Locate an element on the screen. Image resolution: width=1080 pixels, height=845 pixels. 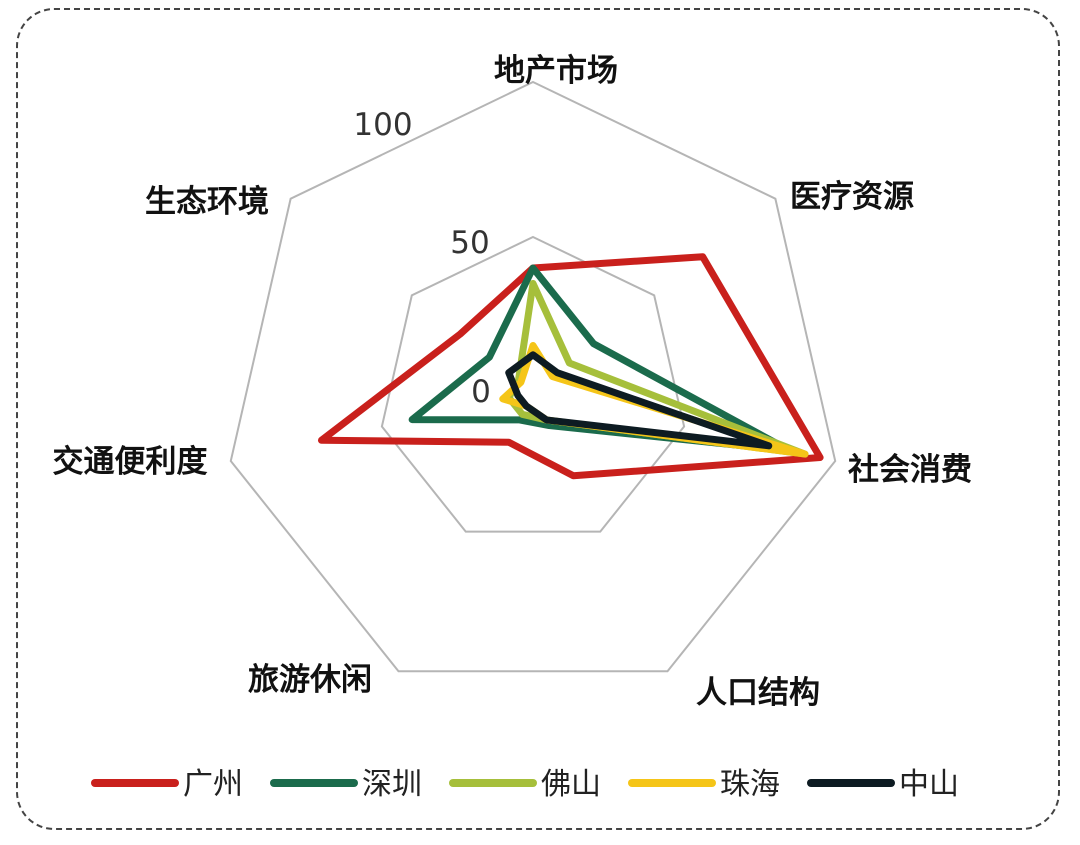
tick-label-100: 100 is located at coordinates (382, 125).